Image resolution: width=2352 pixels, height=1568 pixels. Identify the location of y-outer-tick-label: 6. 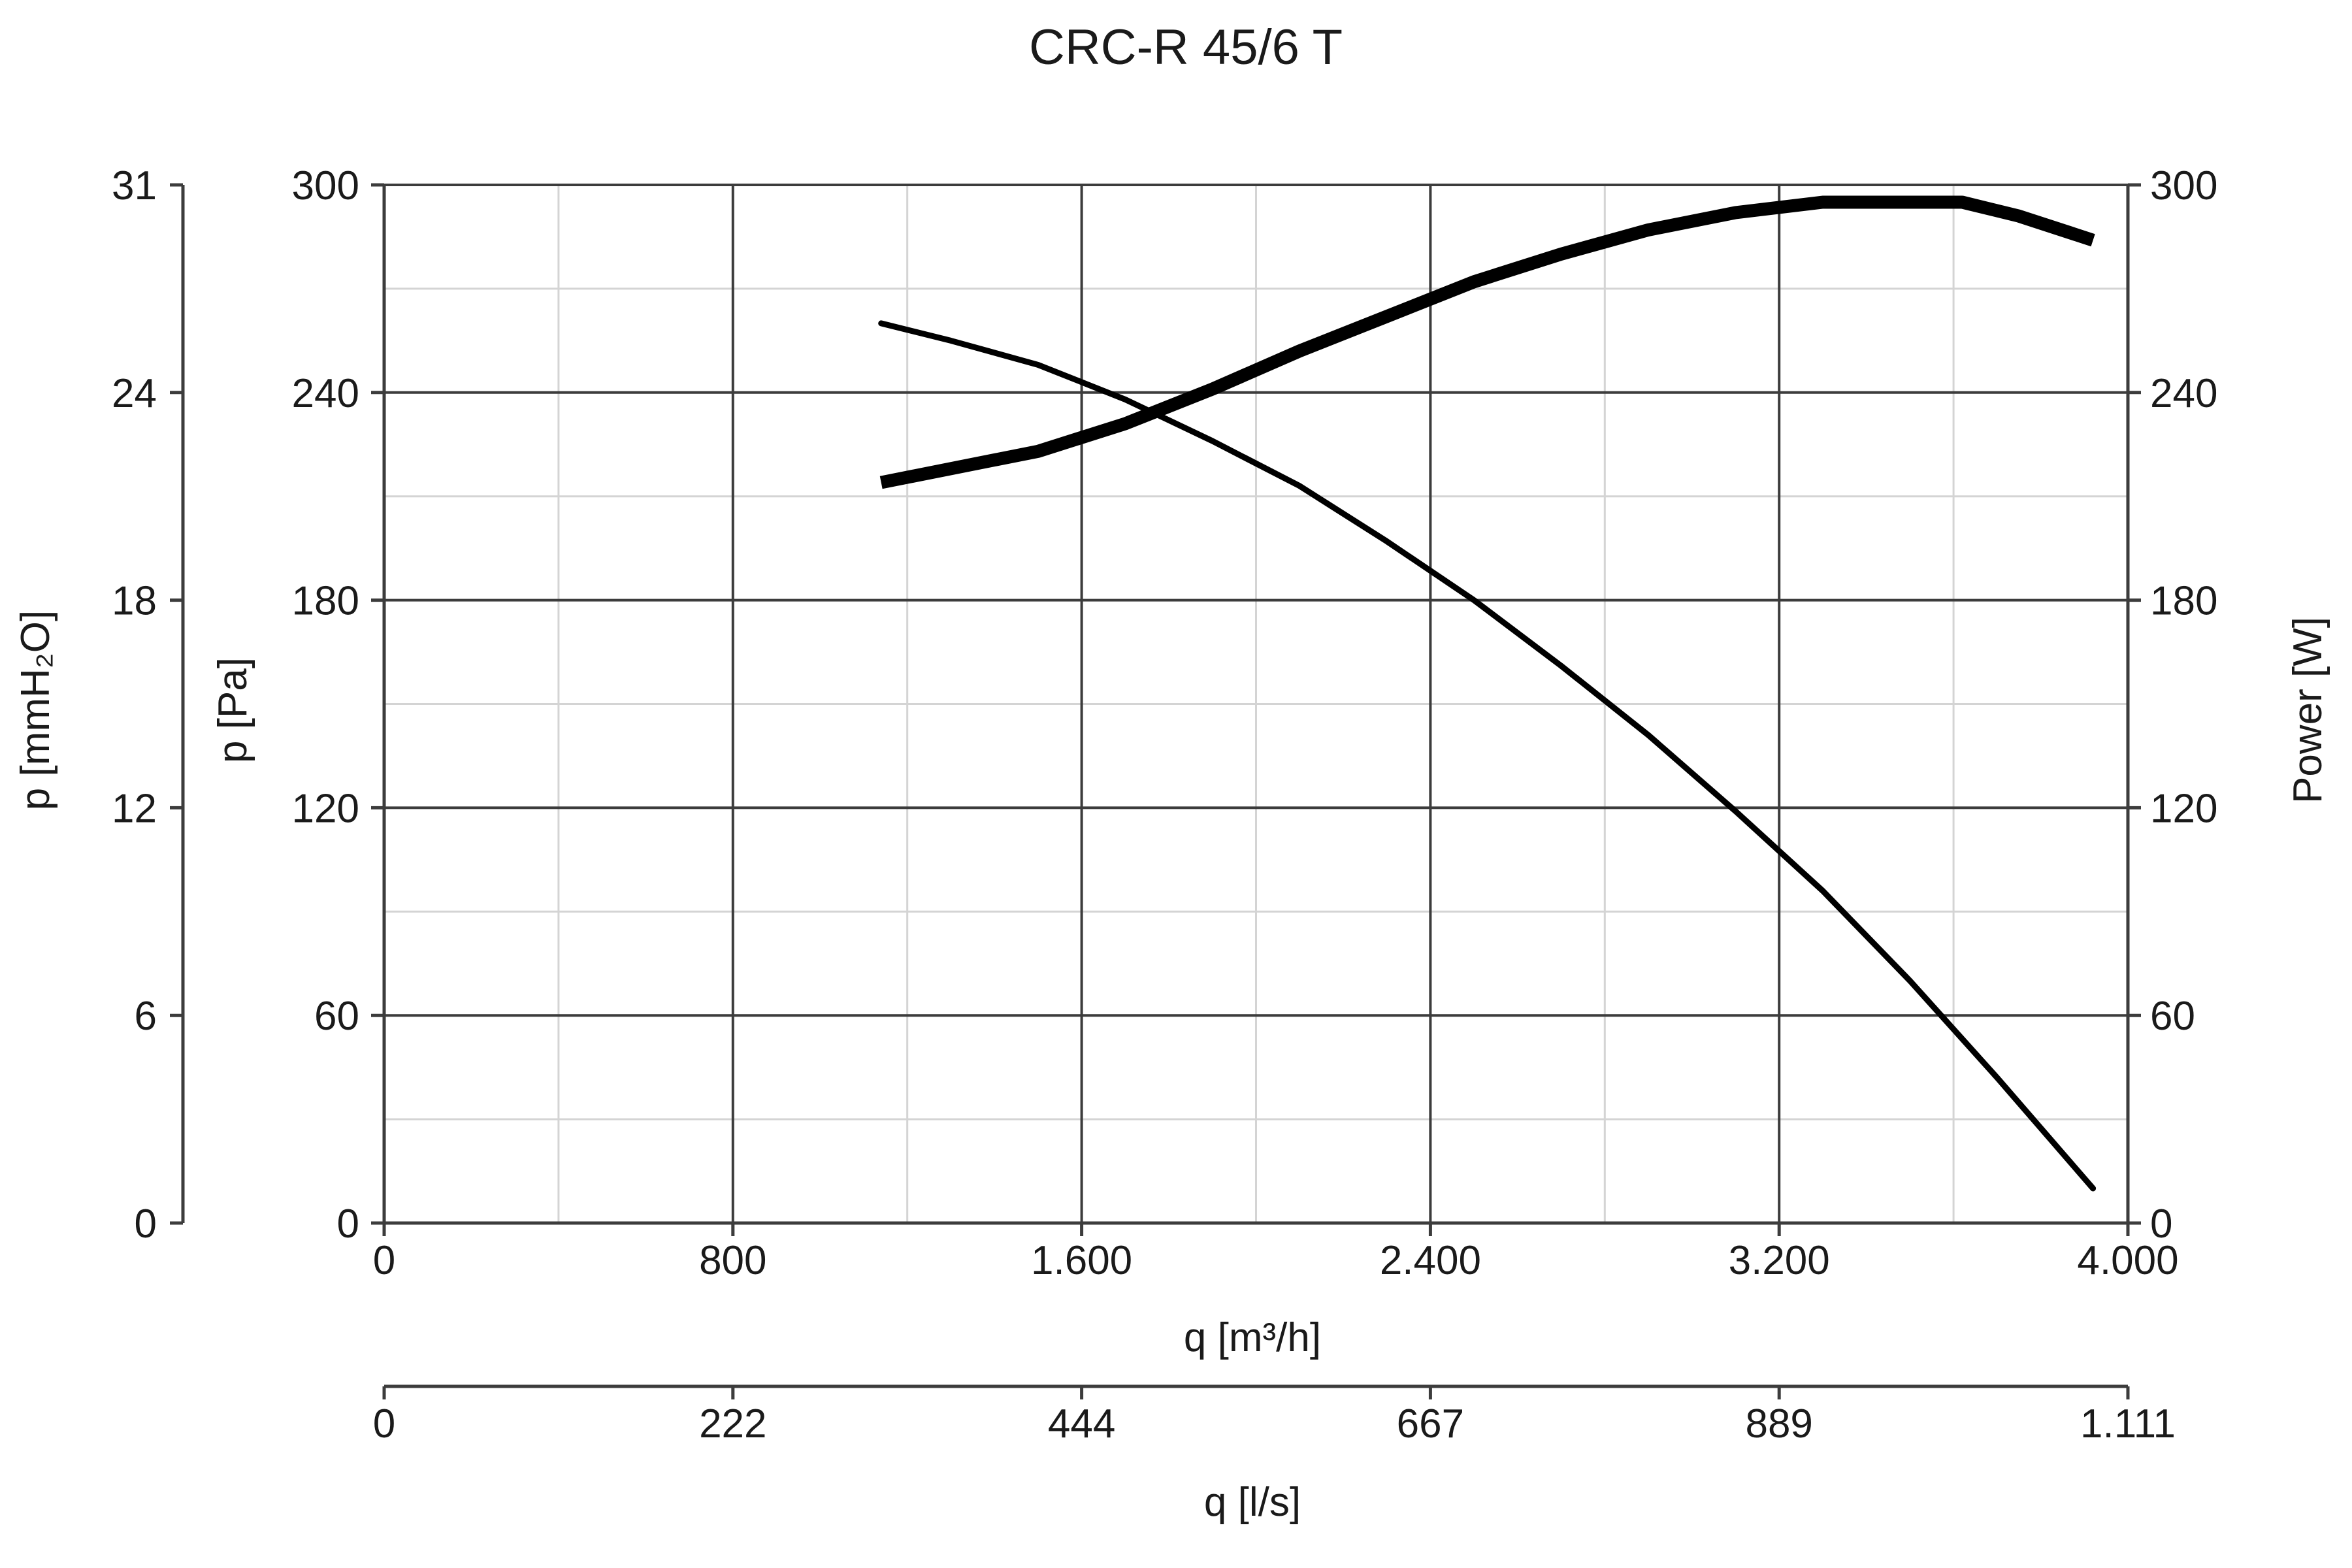
(146, 1016).